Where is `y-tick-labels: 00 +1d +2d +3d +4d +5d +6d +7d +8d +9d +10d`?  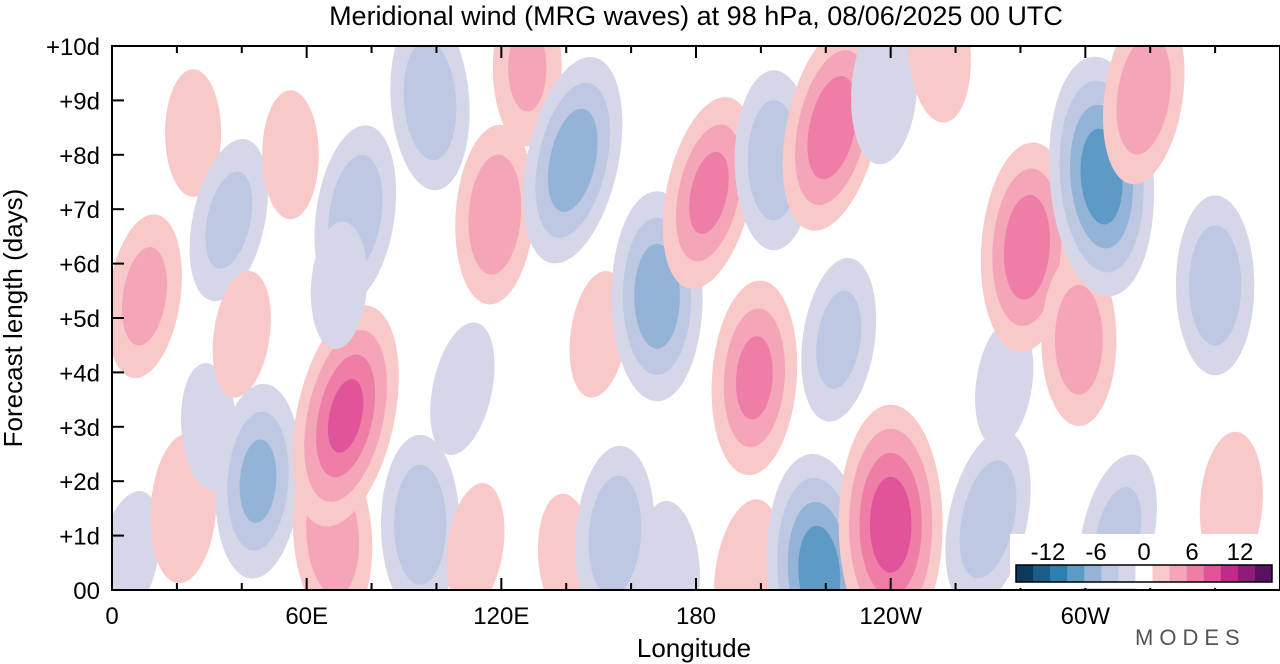 y-tick-labels: 00 +1d +2d +3d +4d +5d +6d +7d +8d +9d +10d is located at coordinates (73, 319).